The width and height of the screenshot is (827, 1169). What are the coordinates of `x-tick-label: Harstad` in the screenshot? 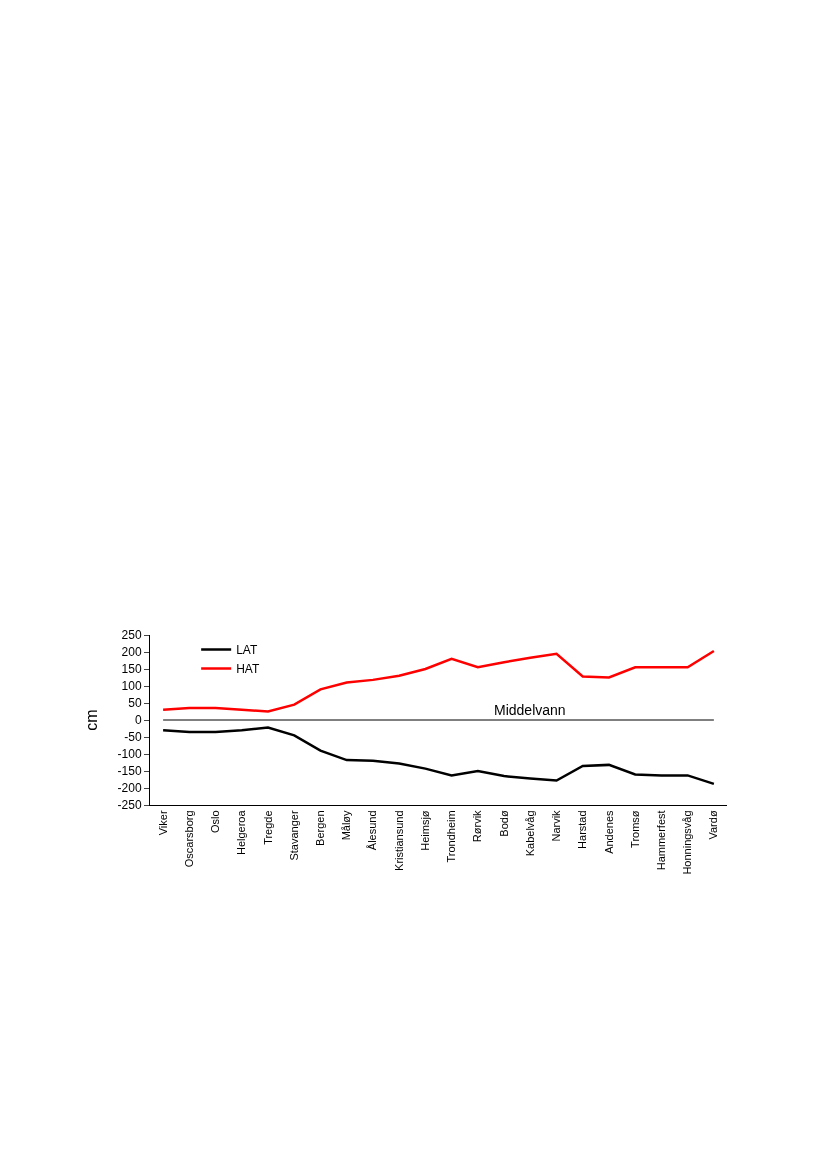 It's located at (582, 829).